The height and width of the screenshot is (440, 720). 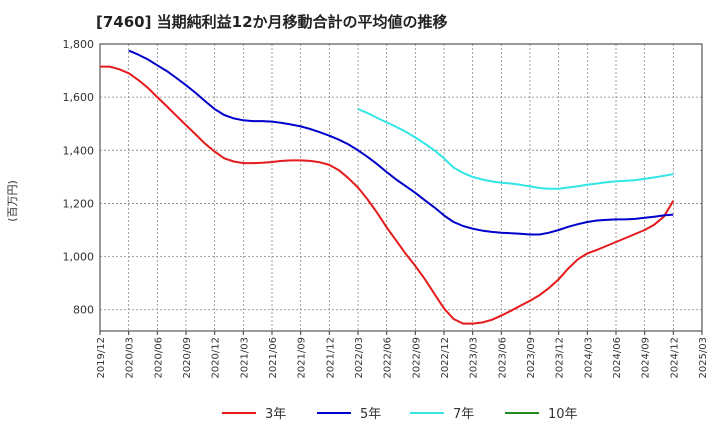 I want to click on x-tick-label: 2024/06, so click(x=617, y=358).